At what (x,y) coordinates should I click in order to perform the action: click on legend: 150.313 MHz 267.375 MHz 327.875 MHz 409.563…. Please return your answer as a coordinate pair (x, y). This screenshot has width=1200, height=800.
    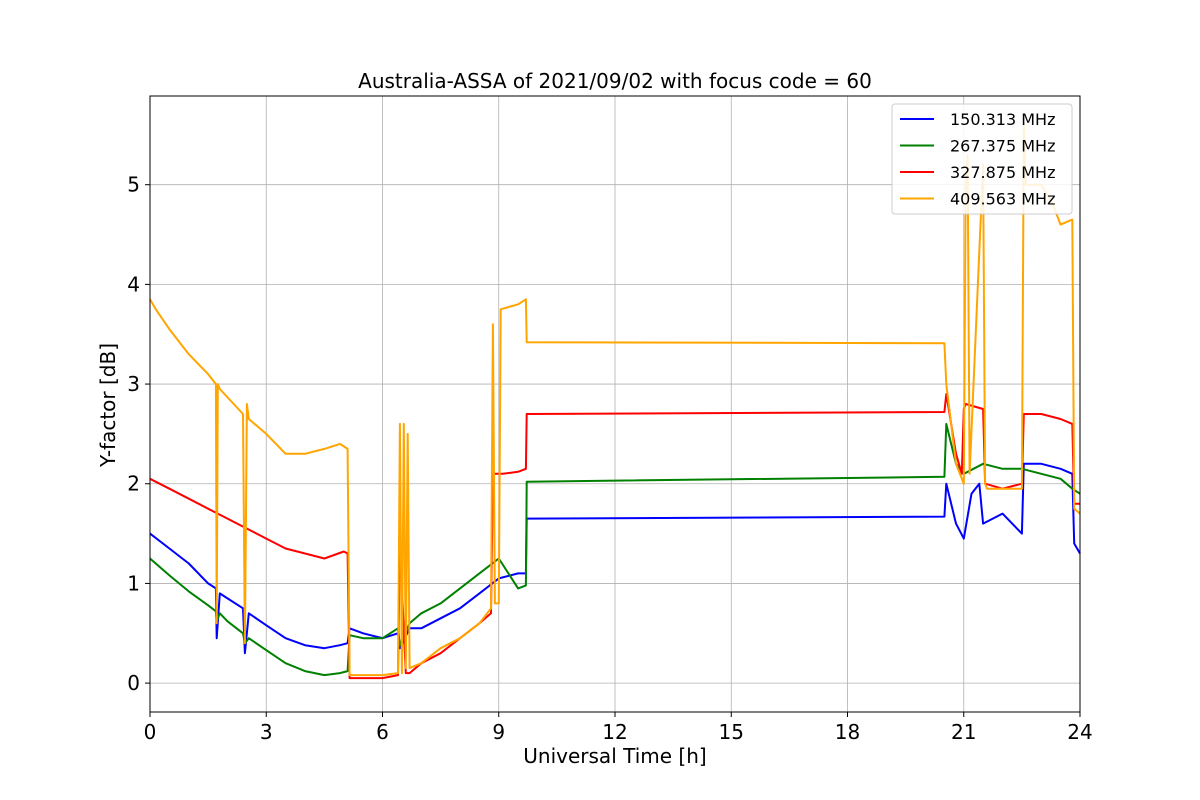
    Looking at the image, I should click on (982, 159).